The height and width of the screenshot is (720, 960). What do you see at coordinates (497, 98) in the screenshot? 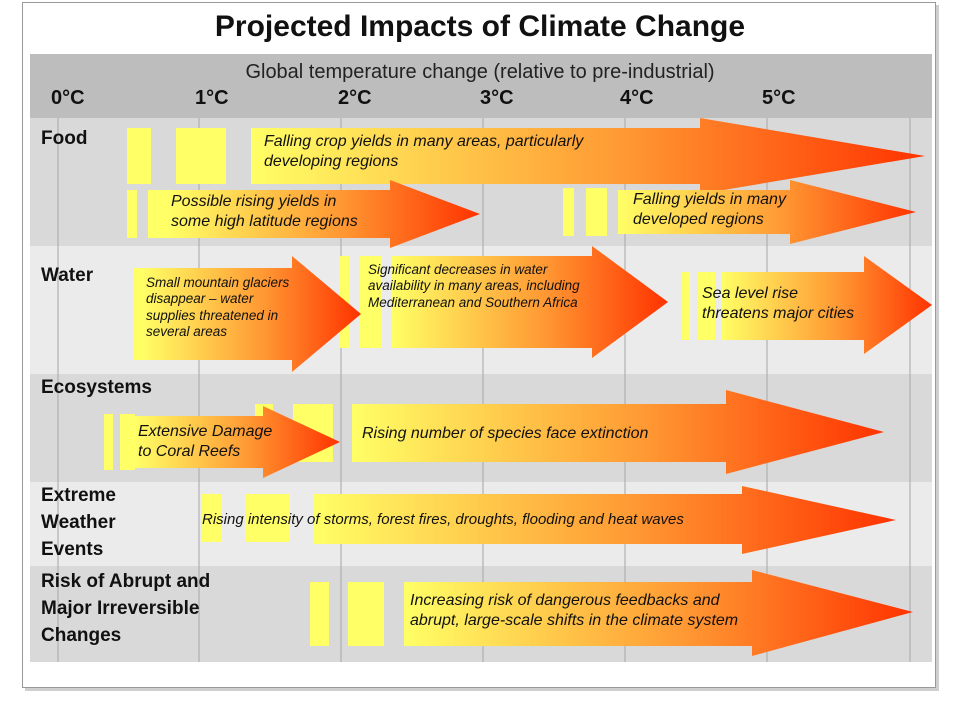
I see `tick-3c: 3°C` at bounding box center [497, 98].